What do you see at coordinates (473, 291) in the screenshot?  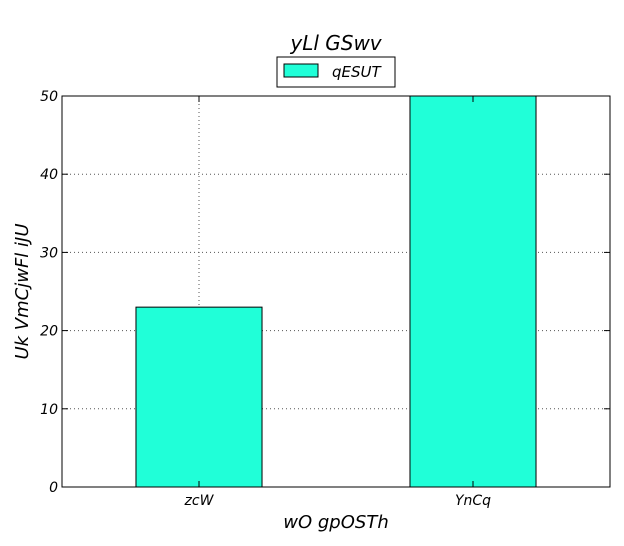 I see `bar-YnCq` at bounding box center [473, 291].